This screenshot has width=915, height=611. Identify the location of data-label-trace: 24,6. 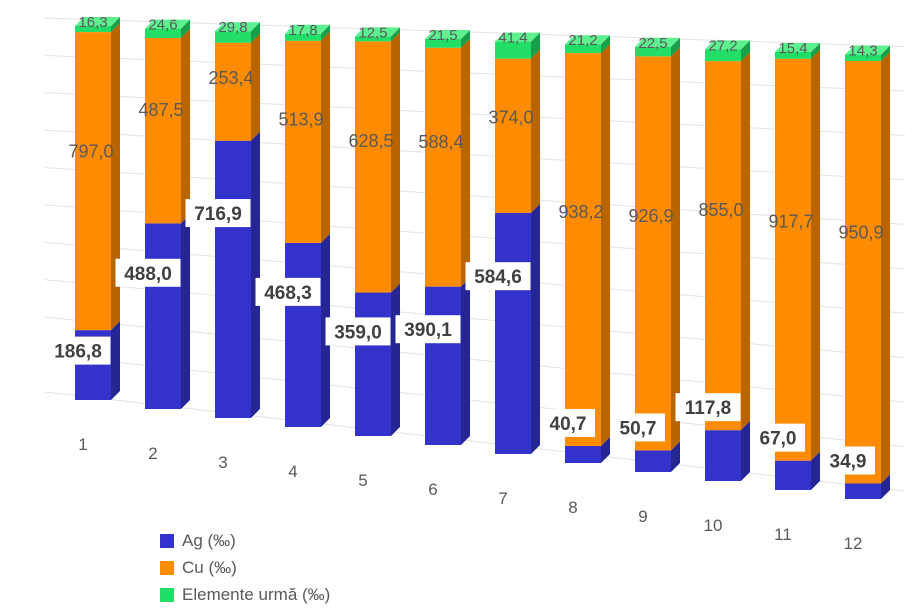
(162, 25).